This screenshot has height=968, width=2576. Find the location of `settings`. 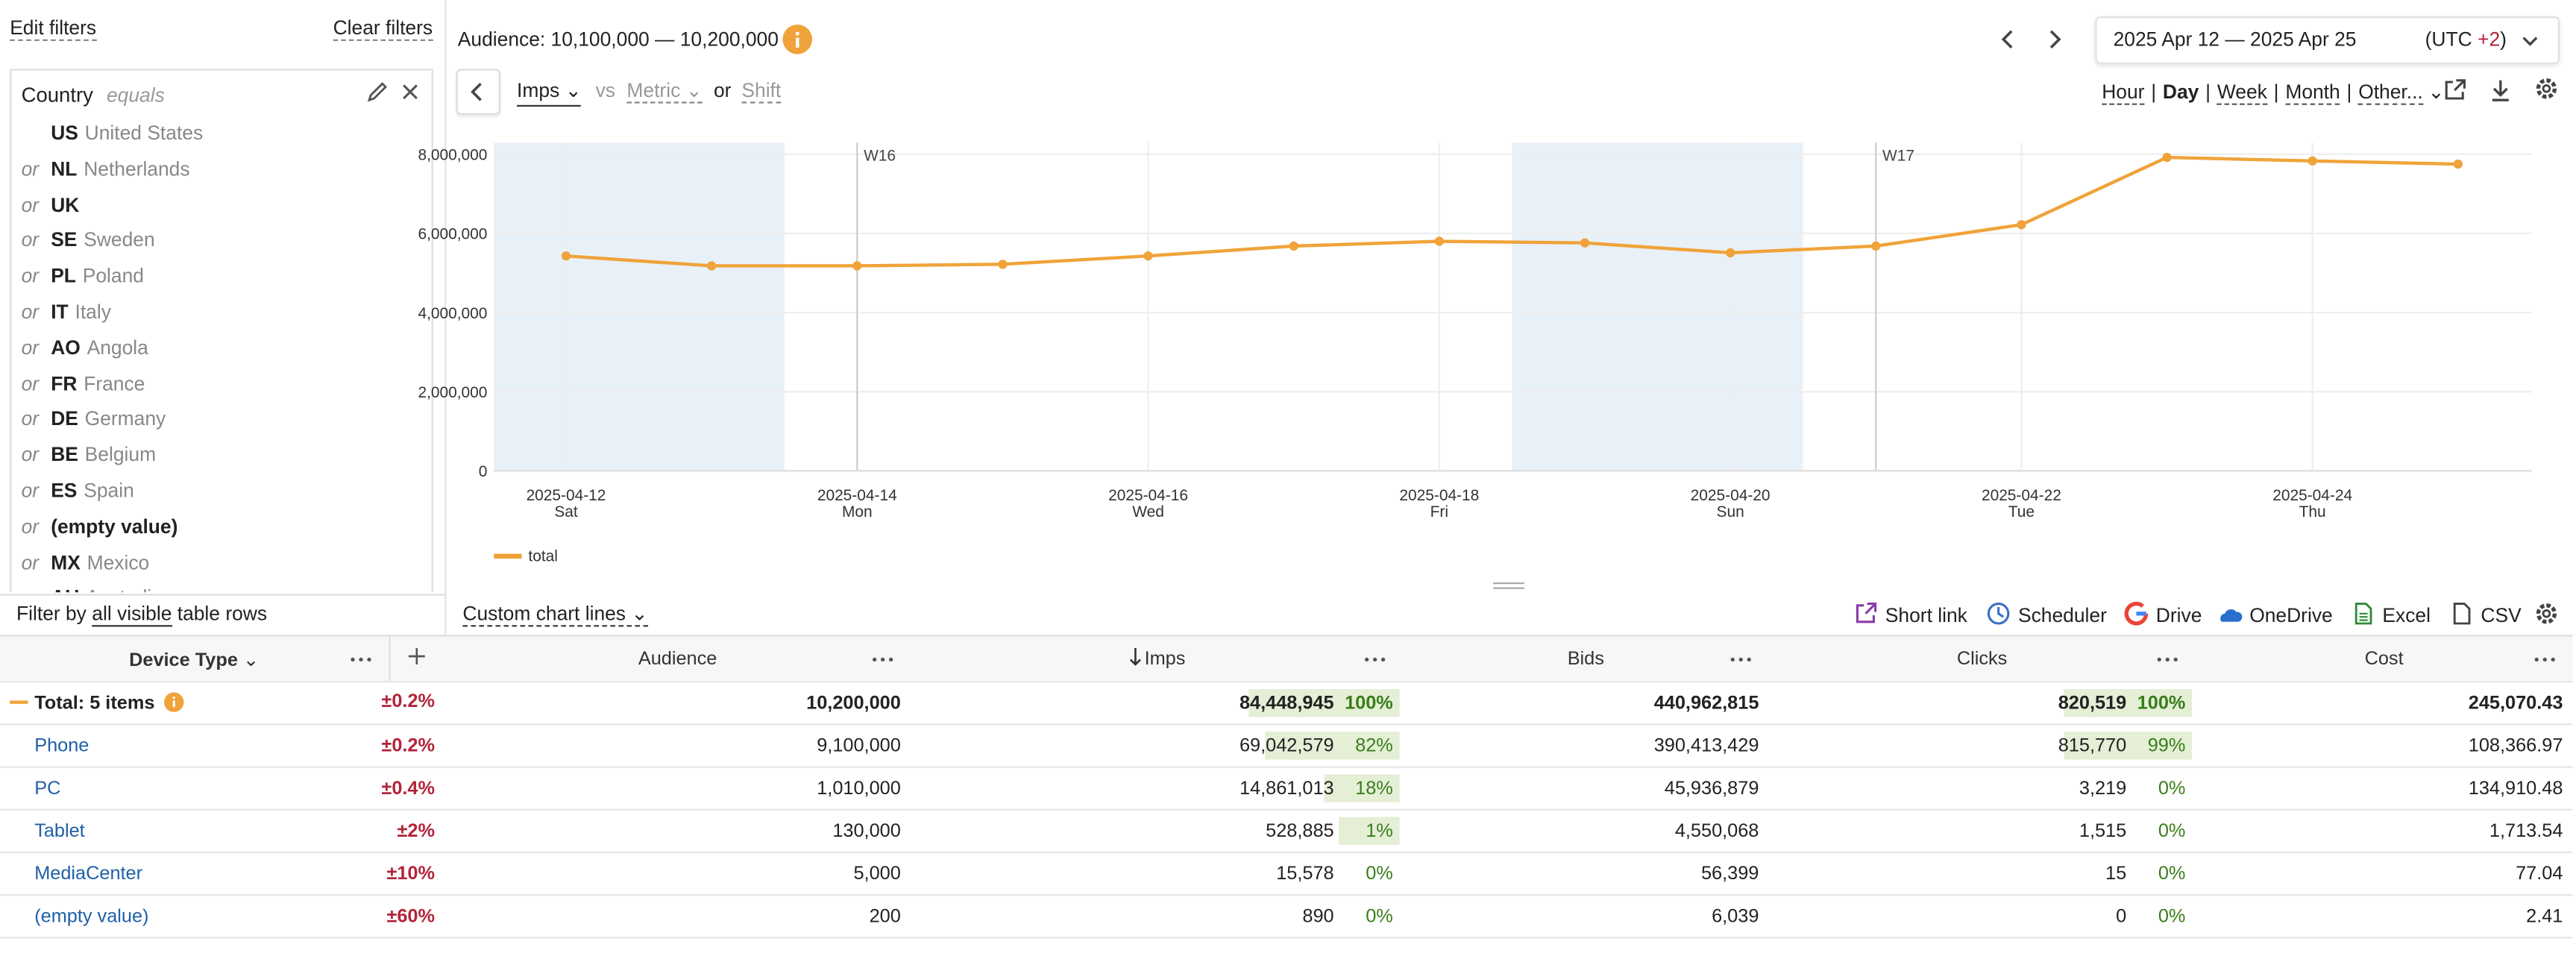

settings is located at coordinates (2547, 88).